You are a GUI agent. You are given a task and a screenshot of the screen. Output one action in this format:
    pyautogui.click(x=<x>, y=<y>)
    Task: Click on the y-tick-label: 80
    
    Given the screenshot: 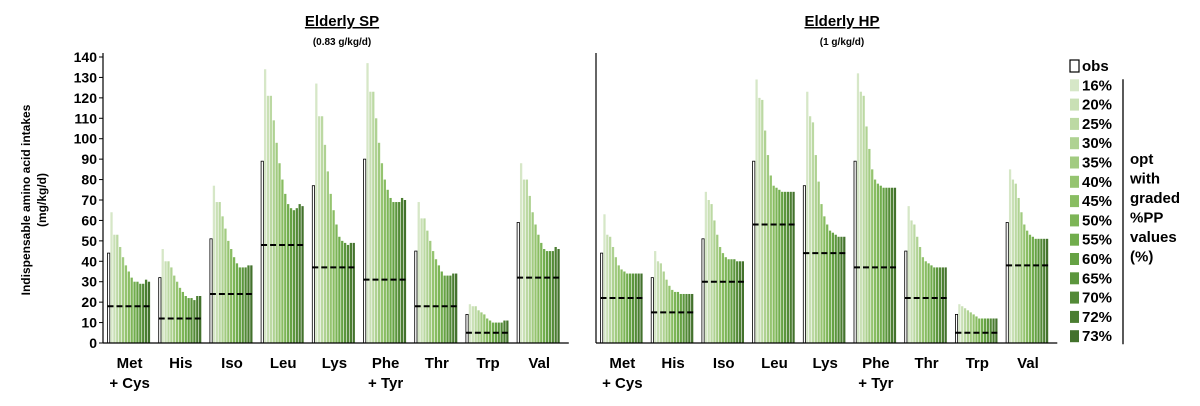 What is the action you would take?
    pyautogui.click(x=89, y=180)
    